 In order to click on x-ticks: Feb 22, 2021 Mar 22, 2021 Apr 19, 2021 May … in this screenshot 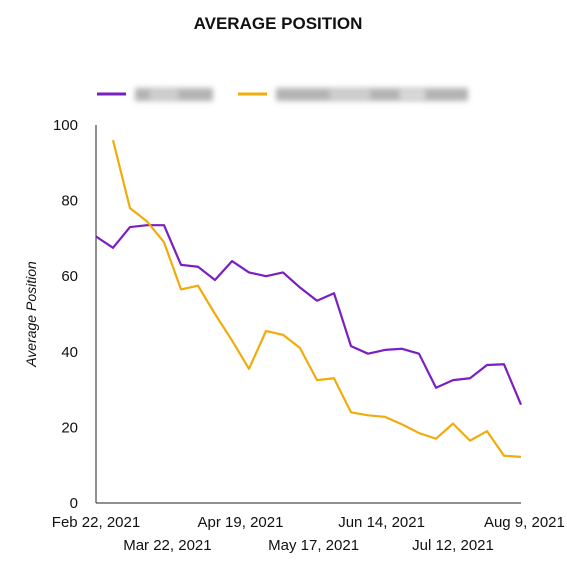, I will do `click(308, 534)`.